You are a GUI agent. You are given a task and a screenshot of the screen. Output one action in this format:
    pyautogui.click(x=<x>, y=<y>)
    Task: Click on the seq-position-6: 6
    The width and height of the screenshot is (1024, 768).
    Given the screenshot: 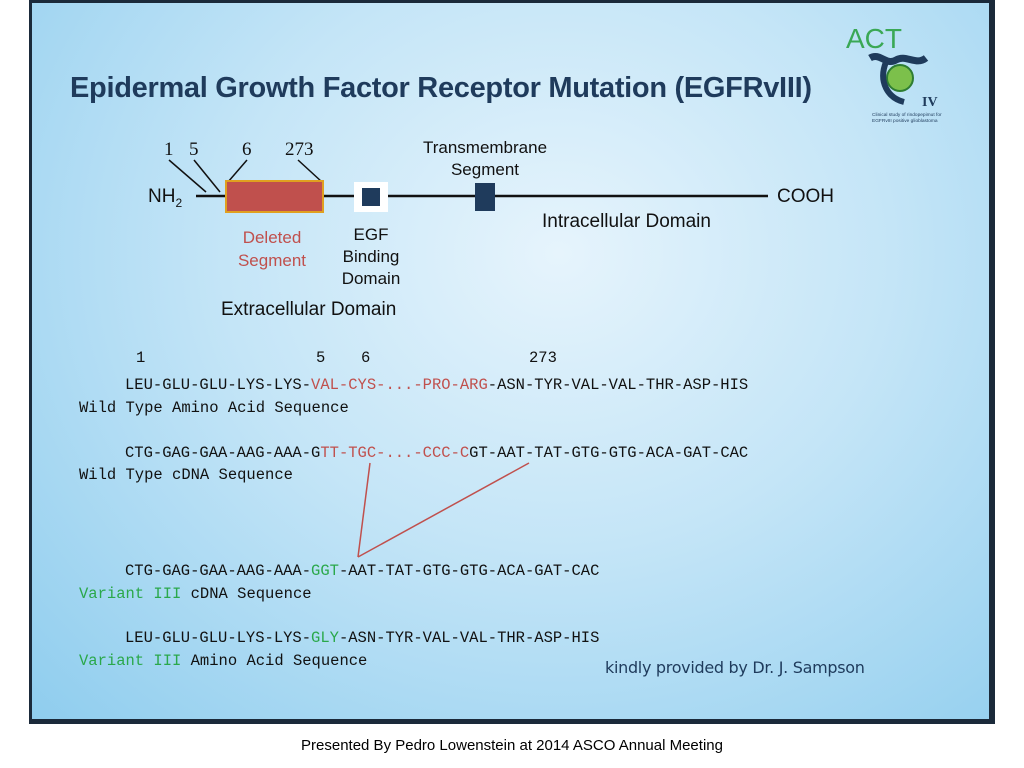 What is the action you would take?
    pyautogui.click(x=366, y=358)
    